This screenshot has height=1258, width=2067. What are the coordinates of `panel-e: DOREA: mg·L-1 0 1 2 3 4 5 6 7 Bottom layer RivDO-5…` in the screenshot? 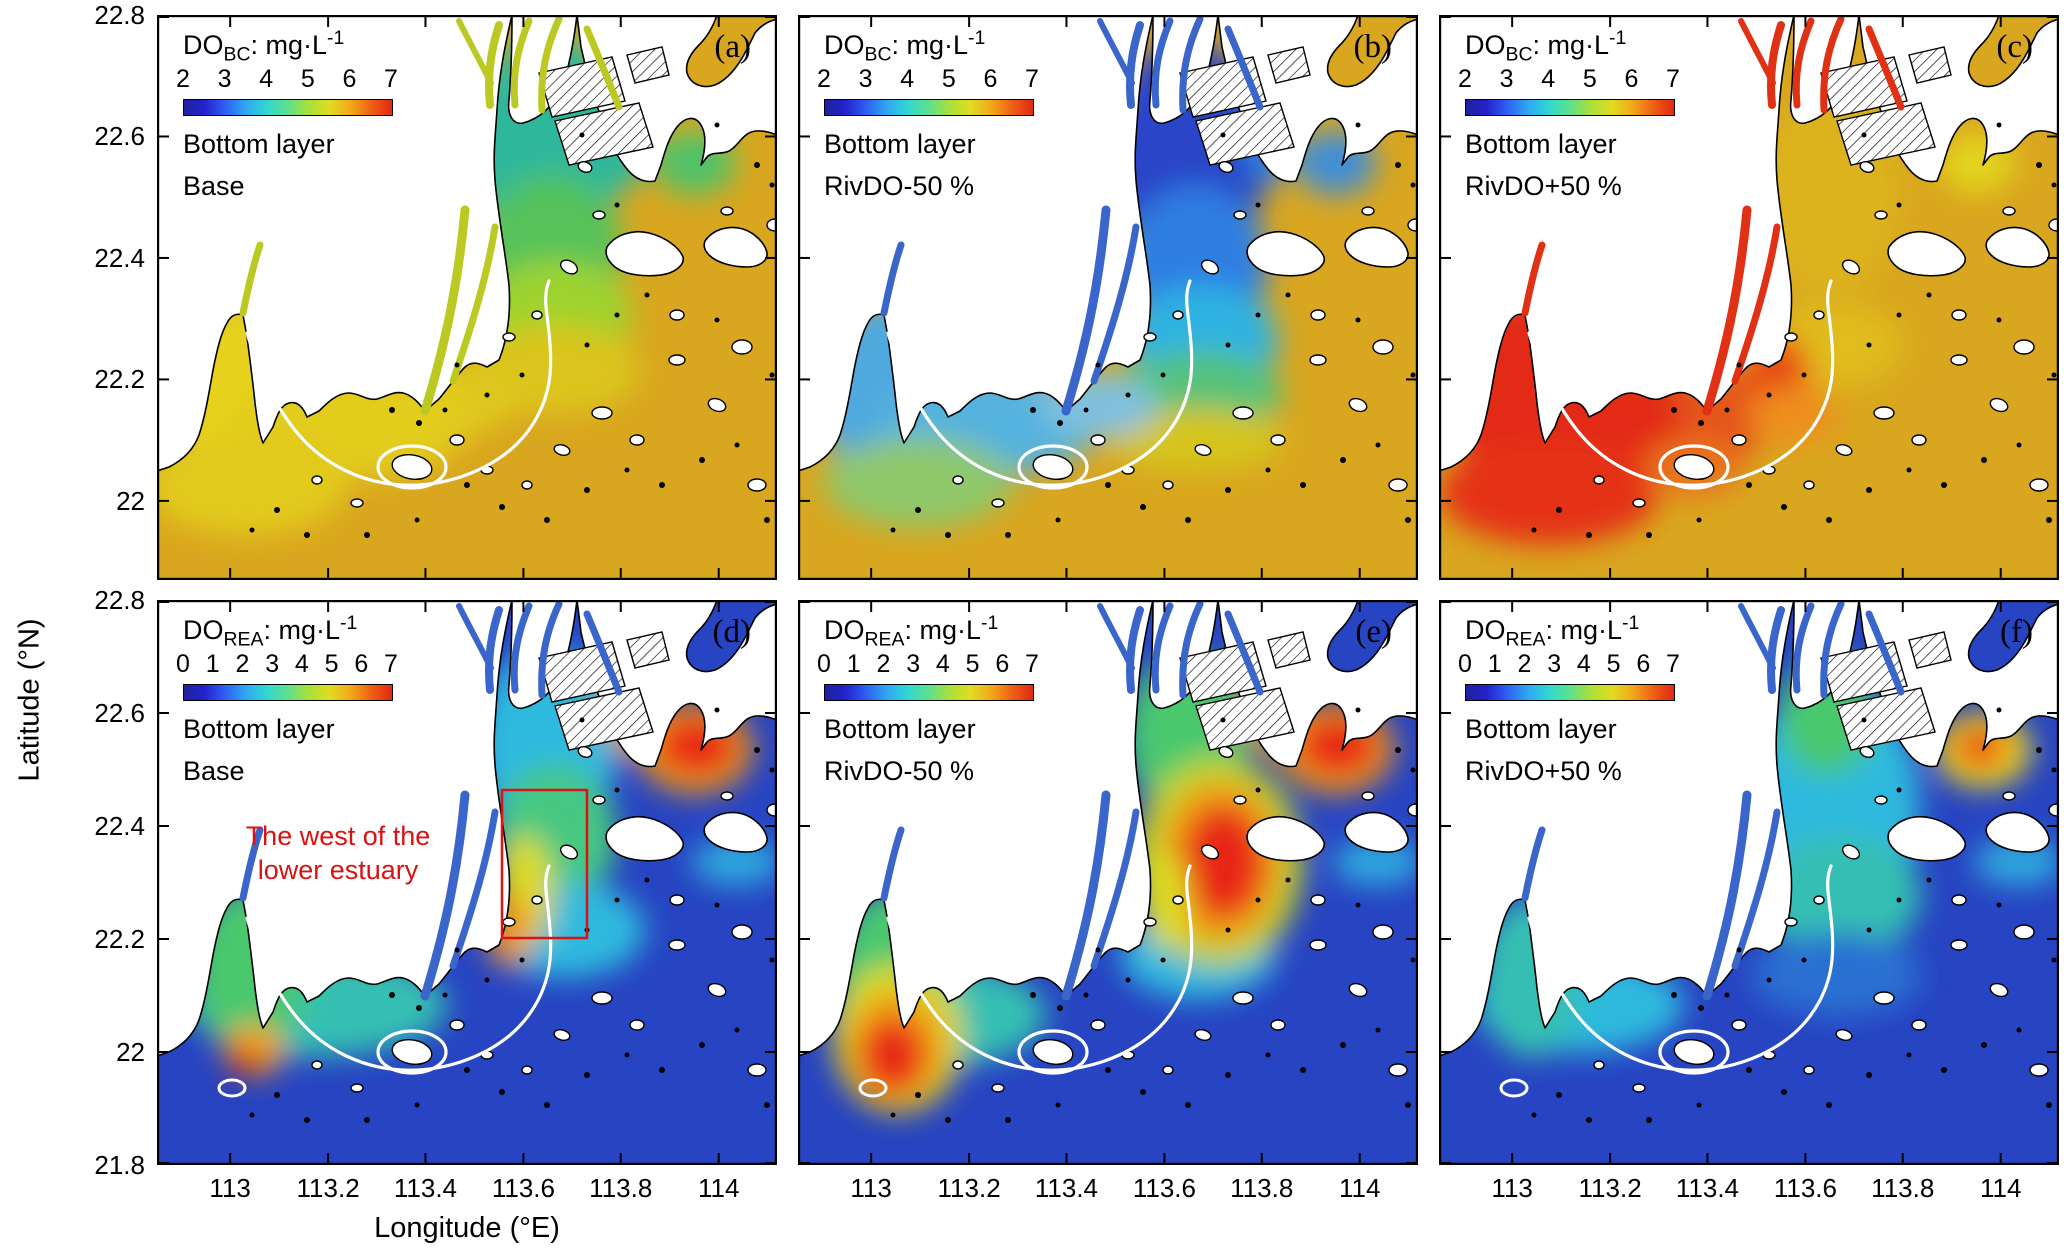 It's located at (1108, 901).